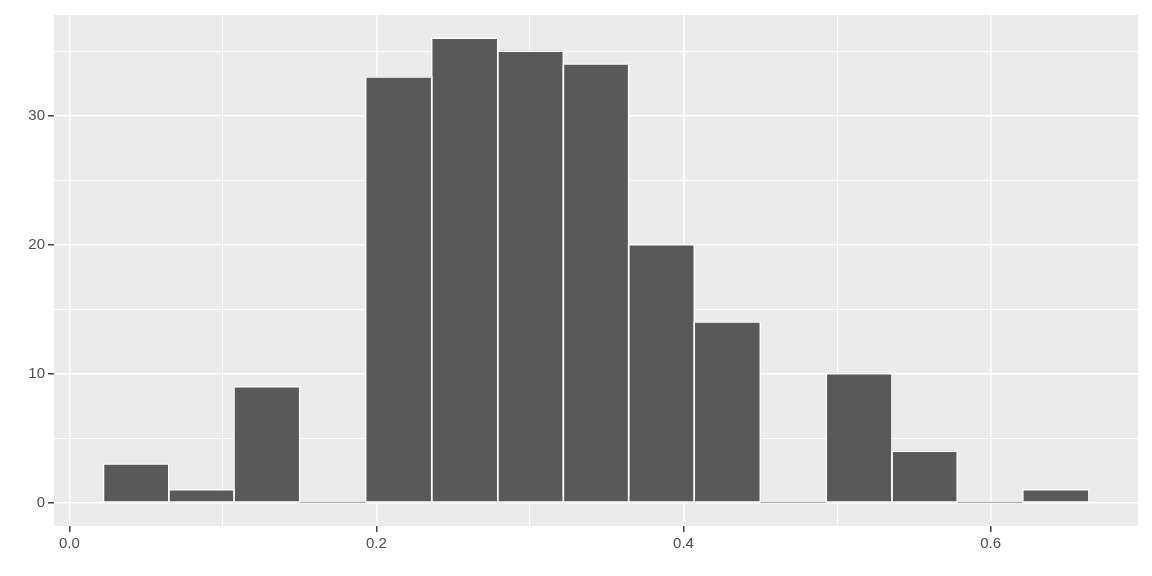 This screenshot has width=1152, height=576. Describe the element at coordinates (683, 543) in the screenshot. I see `x-tick-label: 0.4` at that location.